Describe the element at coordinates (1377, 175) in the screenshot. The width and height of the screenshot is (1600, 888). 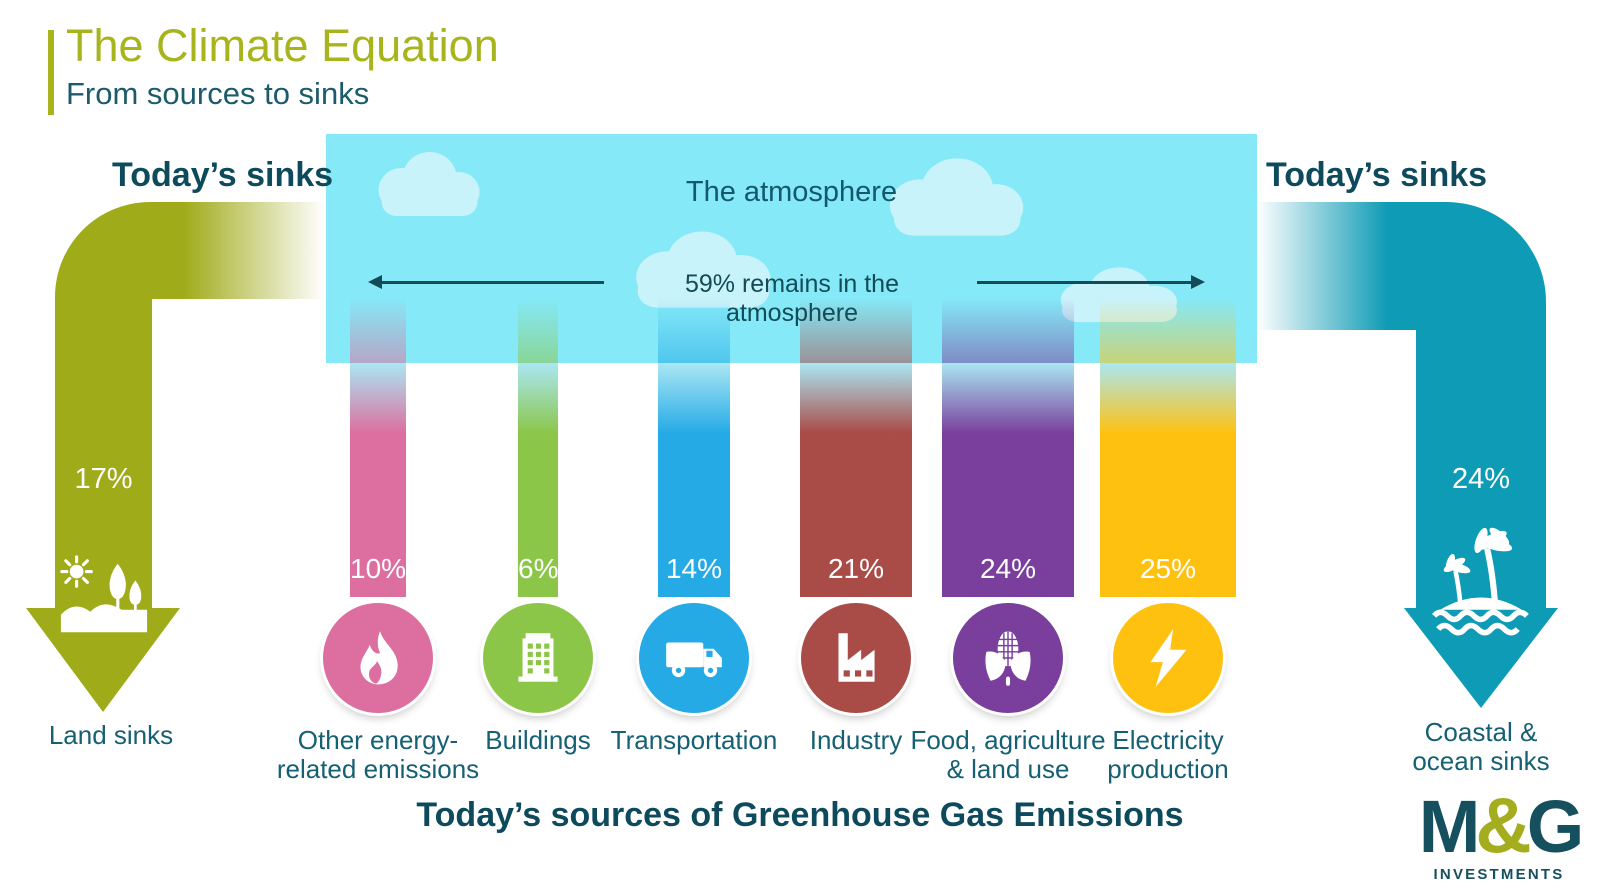
I see `todays-sinks-heading-right: Today’s sinks` at that location.